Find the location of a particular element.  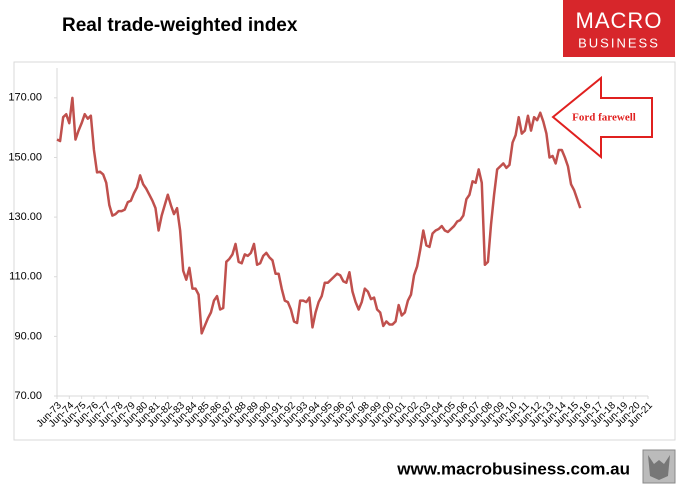

y-tick-label: 90.00 is located at coordinates (28, 336).